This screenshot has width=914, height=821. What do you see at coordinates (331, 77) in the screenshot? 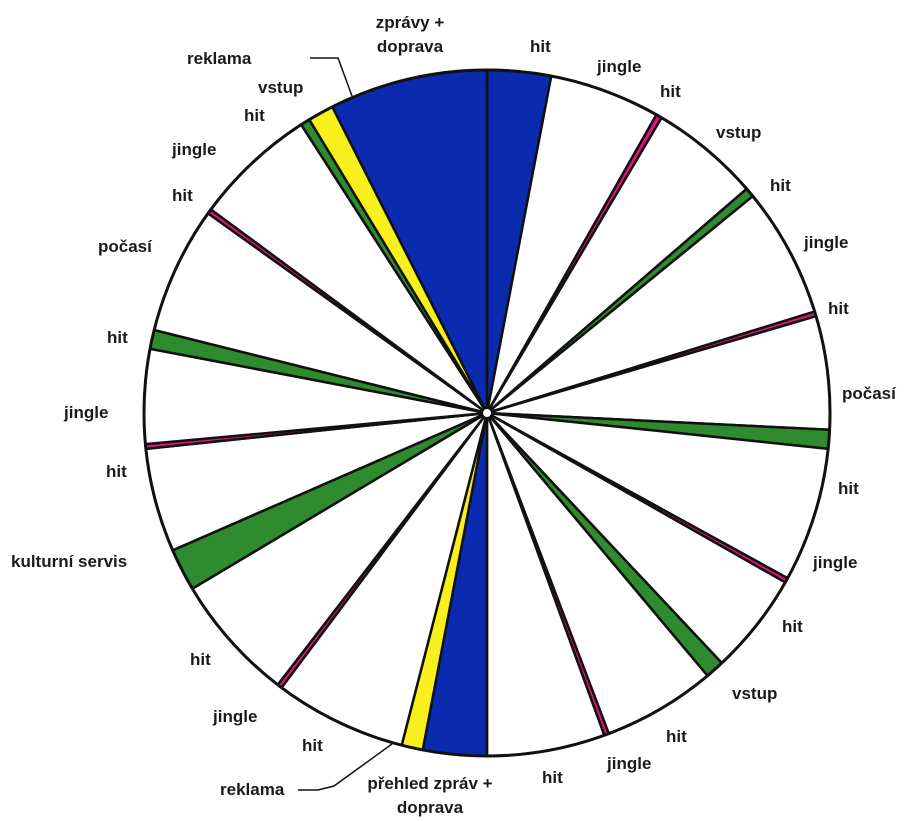
I see `reklama-top-leader` at bounding box center [331, 77].